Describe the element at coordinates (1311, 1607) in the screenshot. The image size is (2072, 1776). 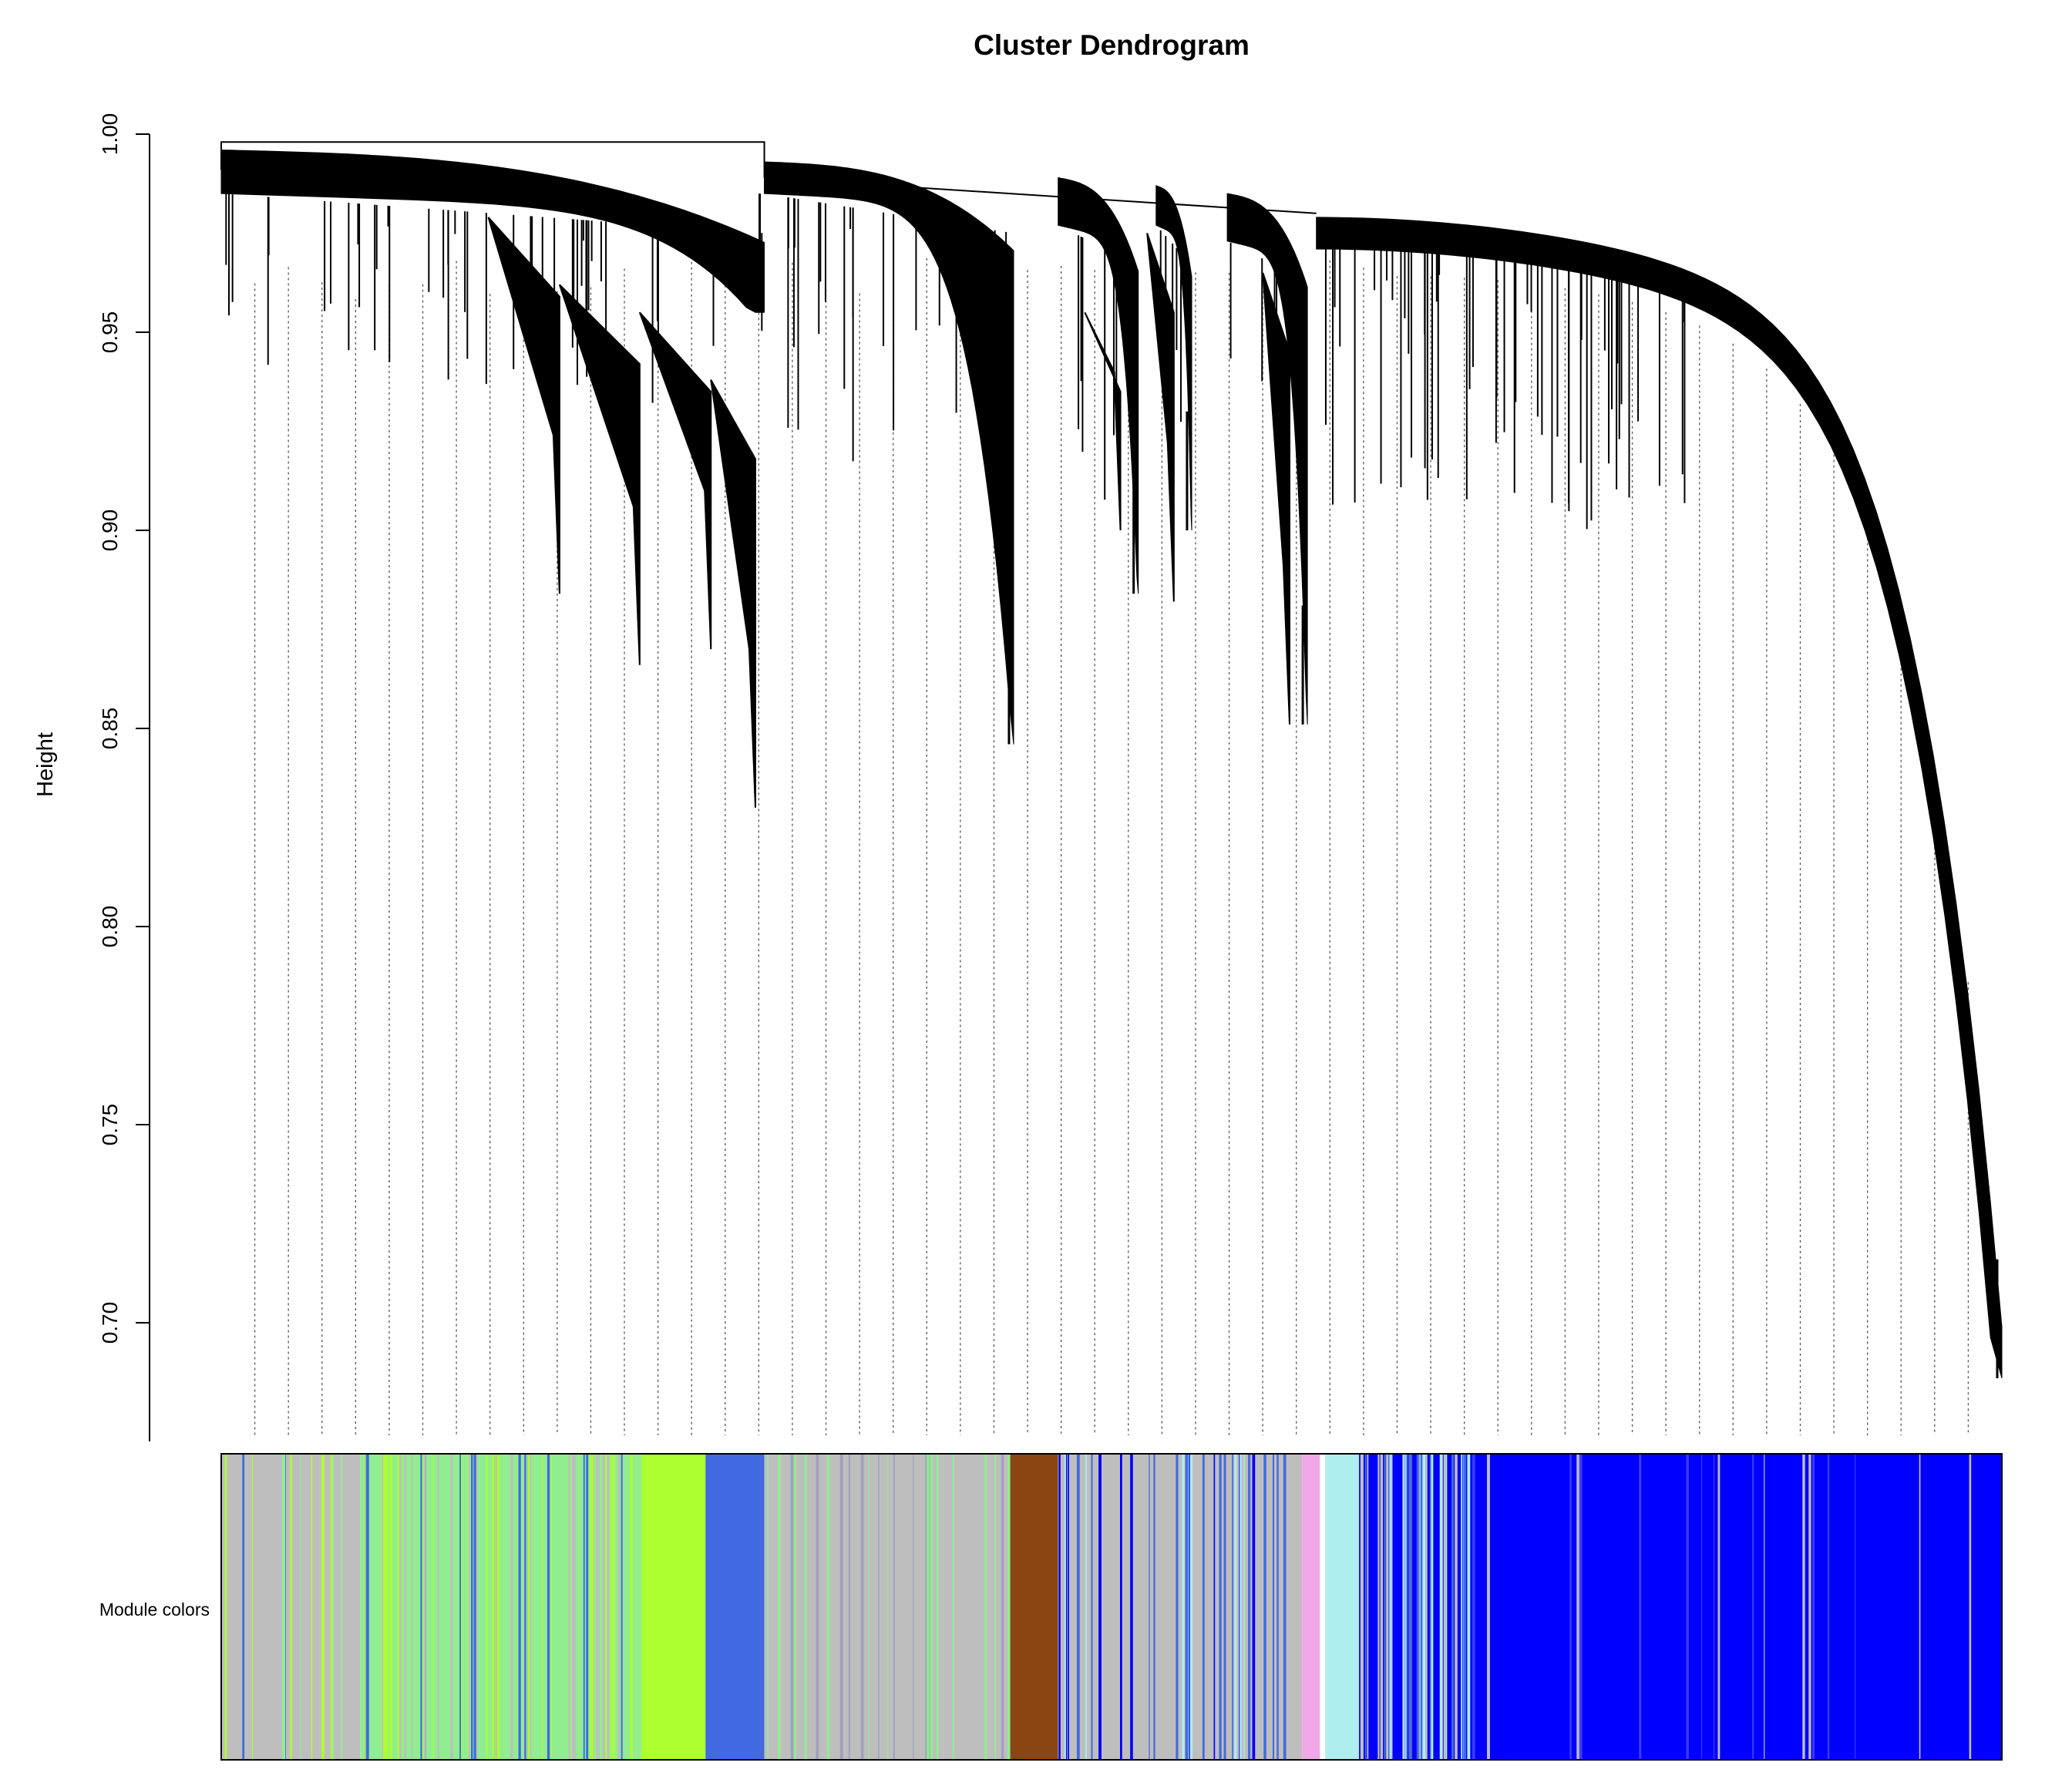
I see `module-plum` at that location.